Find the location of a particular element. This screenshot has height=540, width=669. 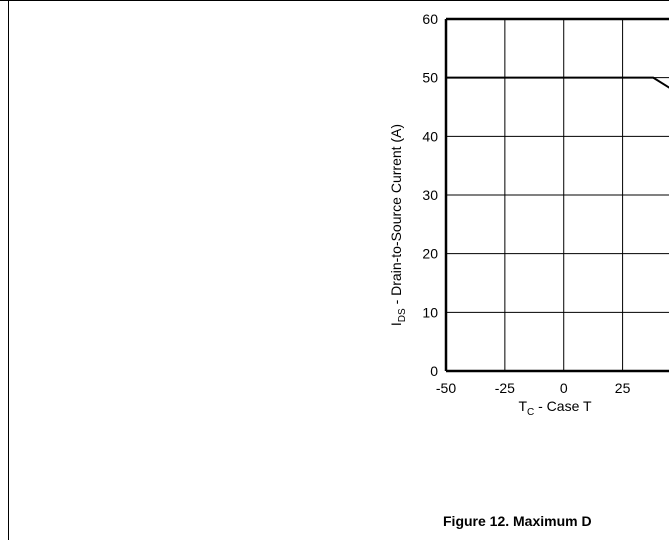

y-tick-label: 50 is located at coordinates (430, 78).